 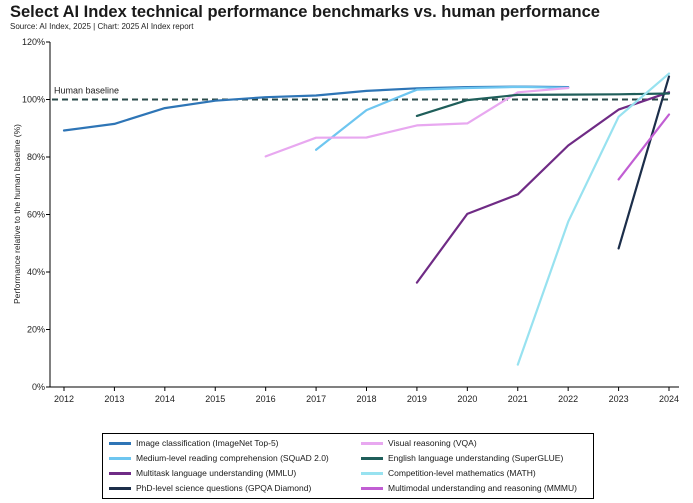 I want to click on x-tick-label: 2024, so click(x=669, y=399).